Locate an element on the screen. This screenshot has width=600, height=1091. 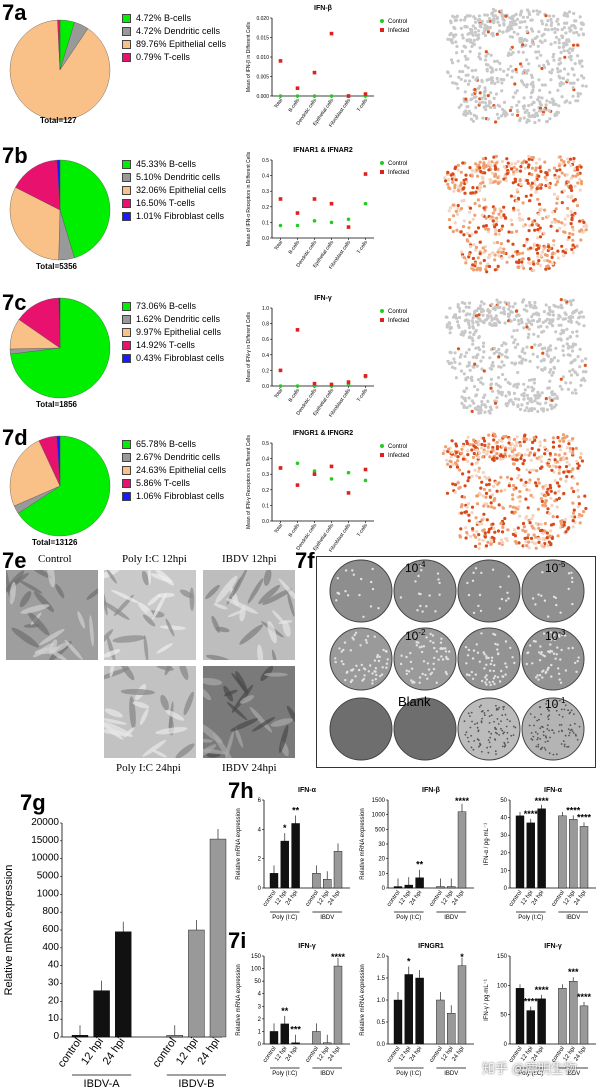
y-tick-label: 0.4 is located at coordinates (265, 177).